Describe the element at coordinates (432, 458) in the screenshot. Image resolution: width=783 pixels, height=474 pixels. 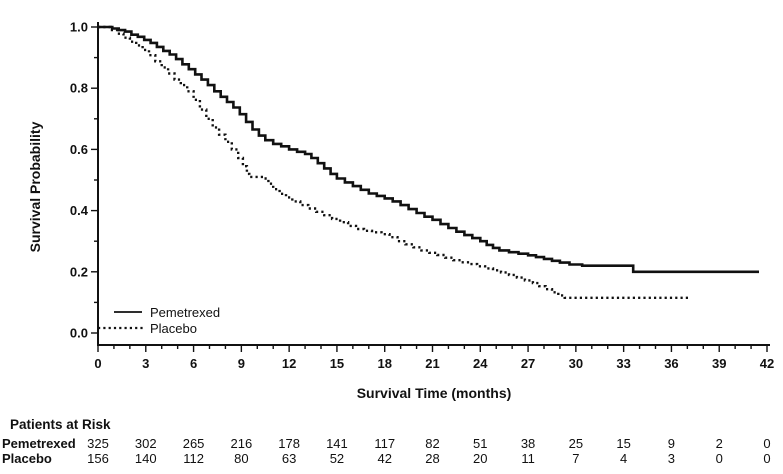
I see `at-risk-count-placebo: 28` at that location.